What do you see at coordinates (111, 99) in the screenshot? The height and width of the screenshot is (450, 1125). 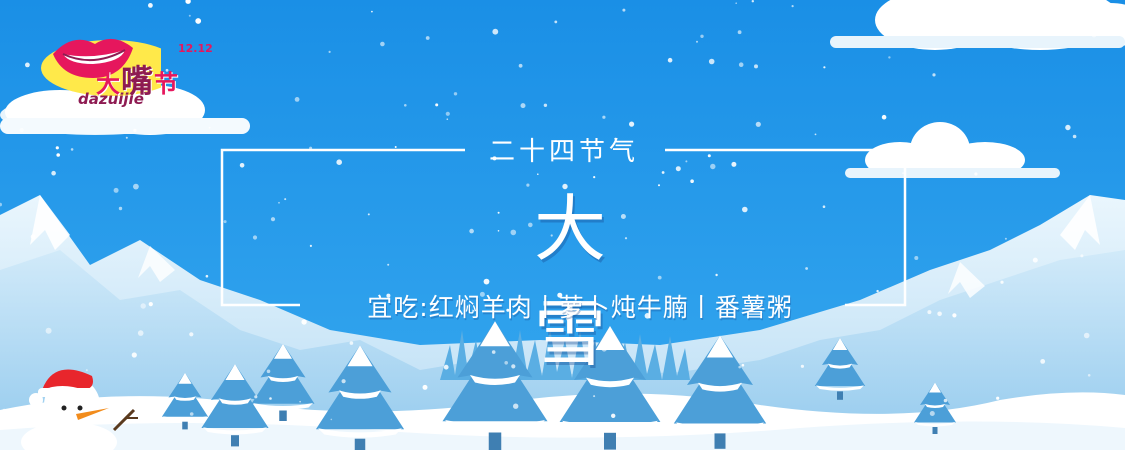 I see `brand-latin: dazuijie` at bounding box center [111, 99].